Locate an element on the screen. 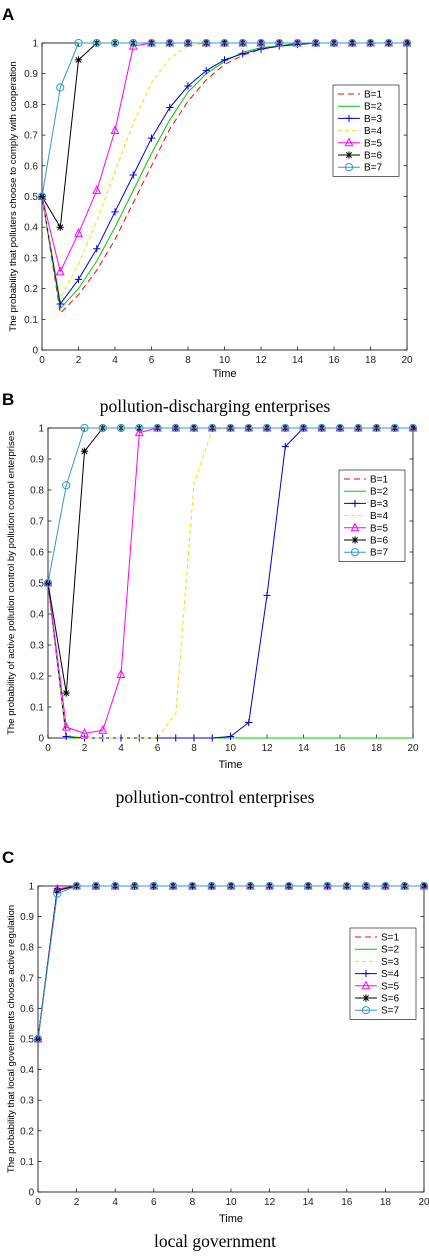  legend-entry: B=1 is located at coordinates (379, 480).